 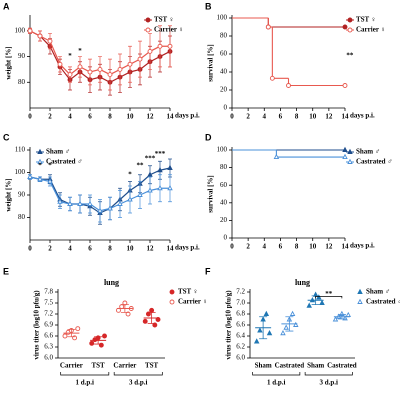 I want to click on group-bracket, so click(x=85, y=374).